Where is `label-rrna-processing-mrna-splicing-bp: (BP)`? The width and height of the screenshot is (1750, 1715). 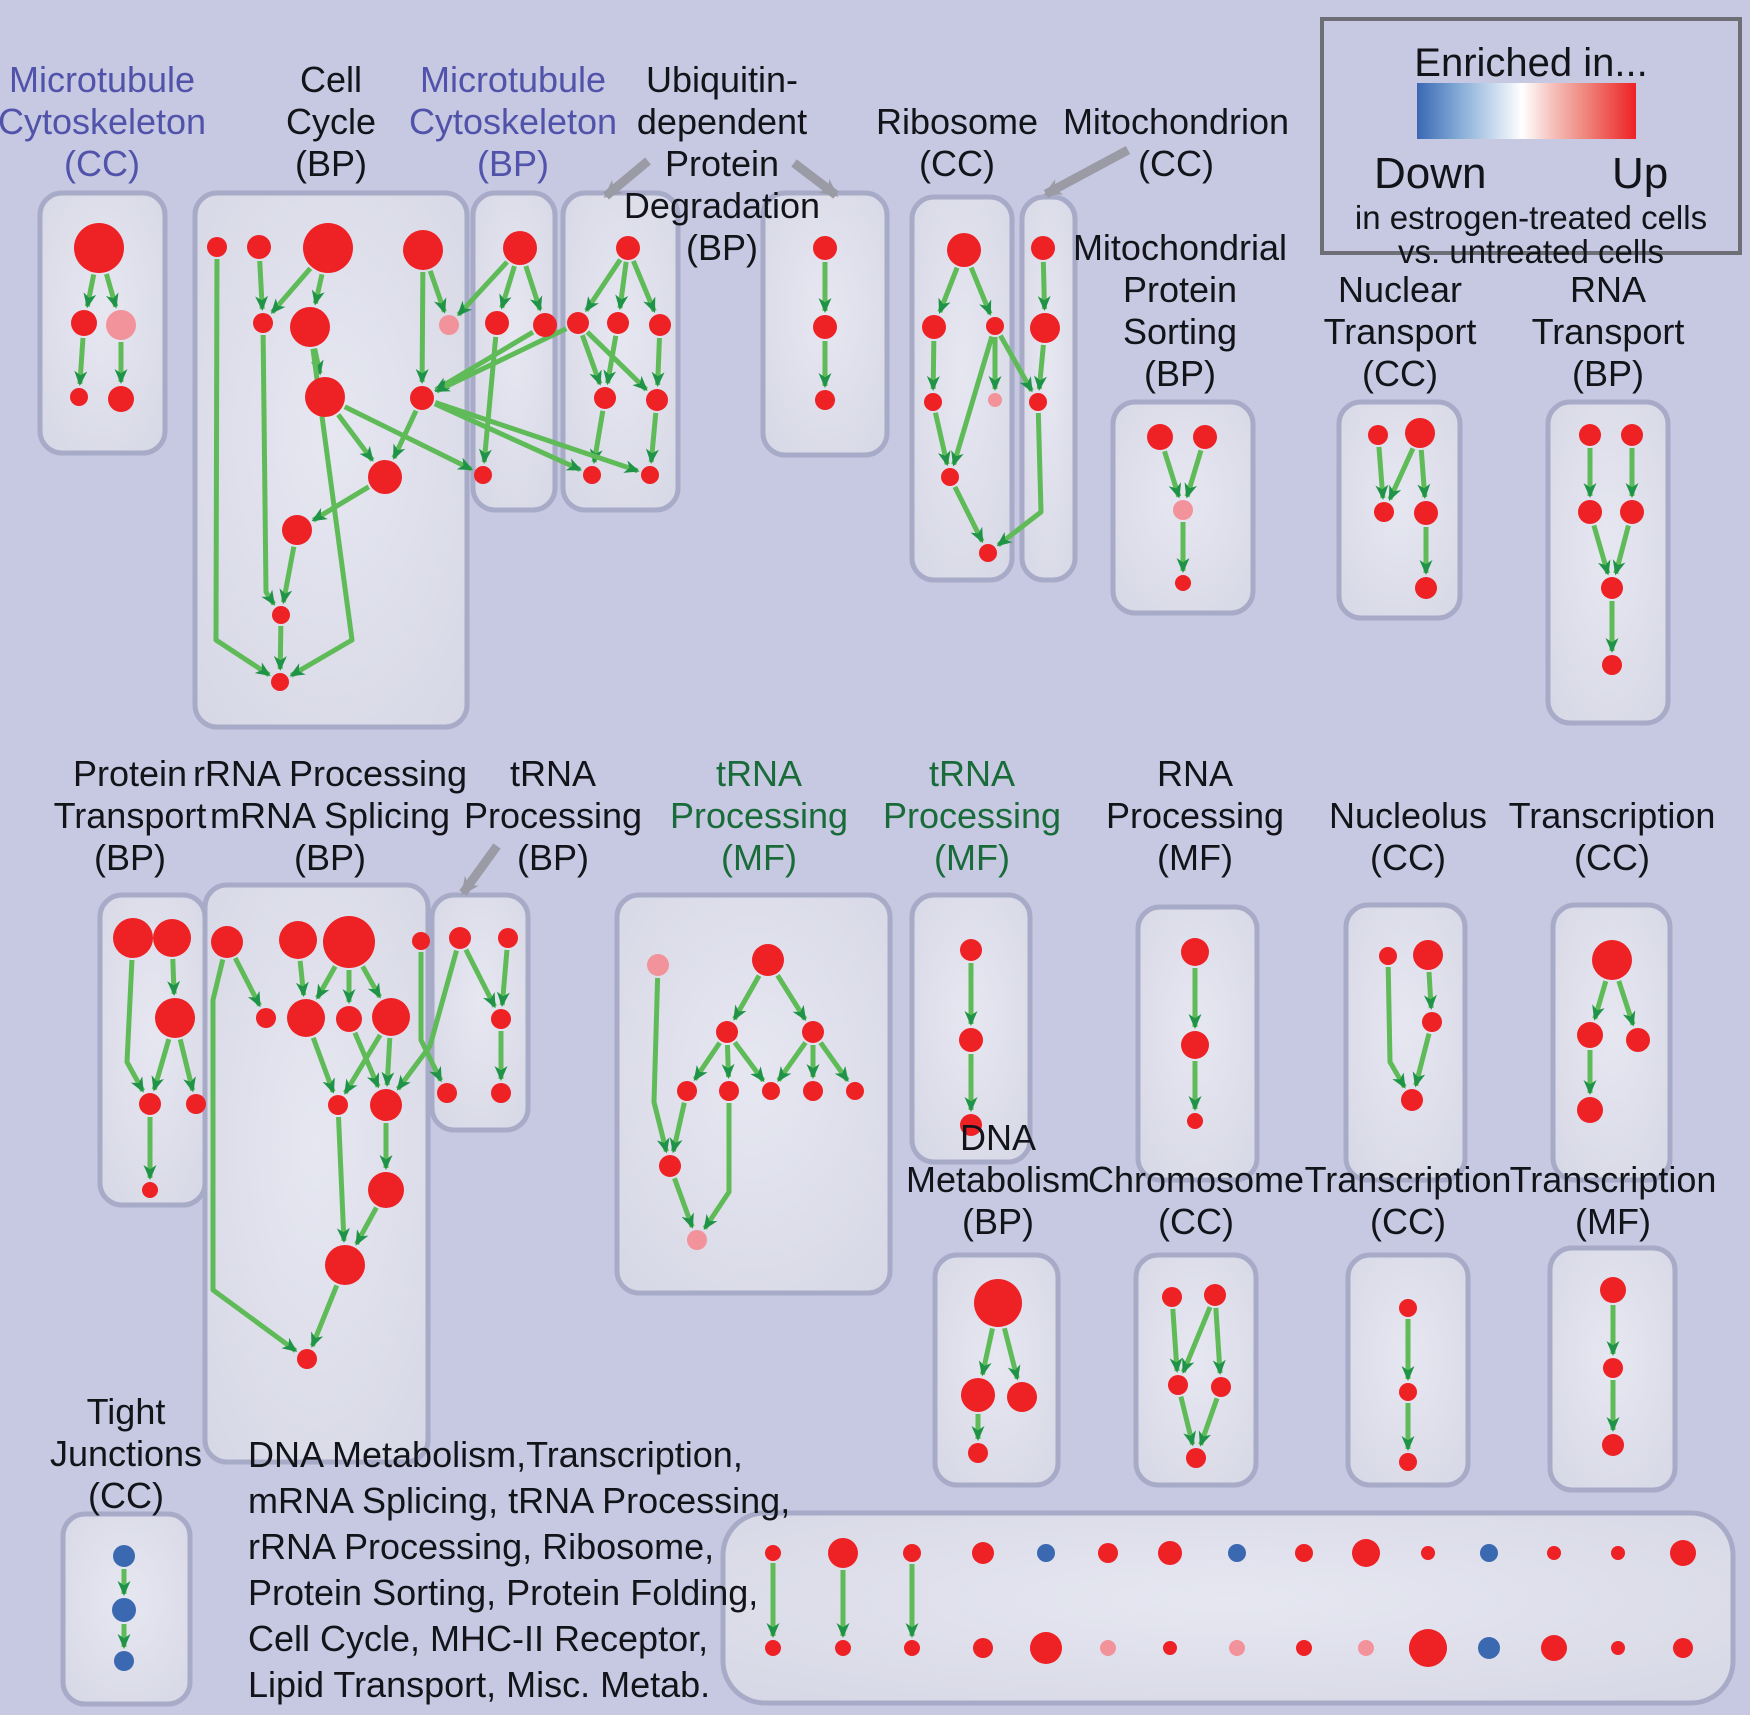
label-rrna-processing-mrna-splicing-bp: (BP) is located at coordinates (330, 857).